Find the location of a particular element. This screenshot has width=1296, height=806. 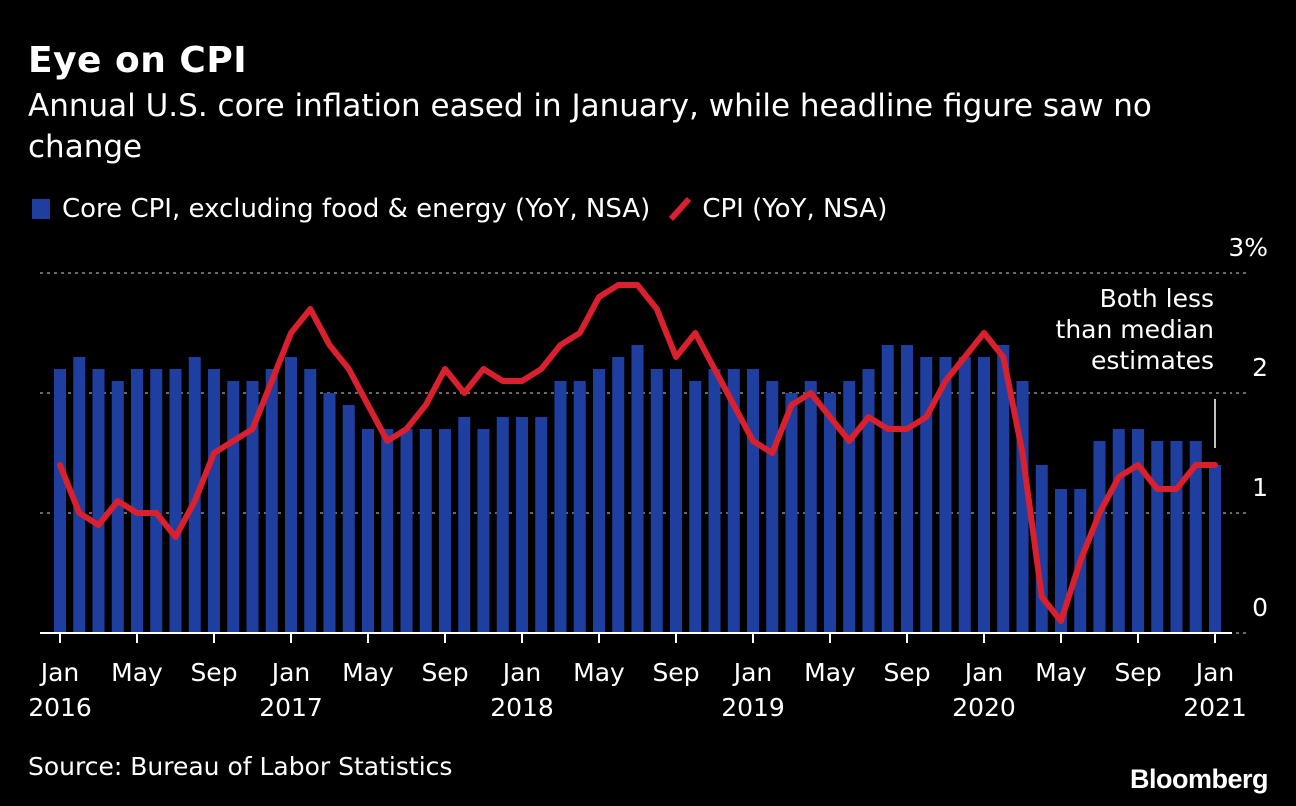

x-tick-label-year: 2017 is located at coordinates (291, 707).